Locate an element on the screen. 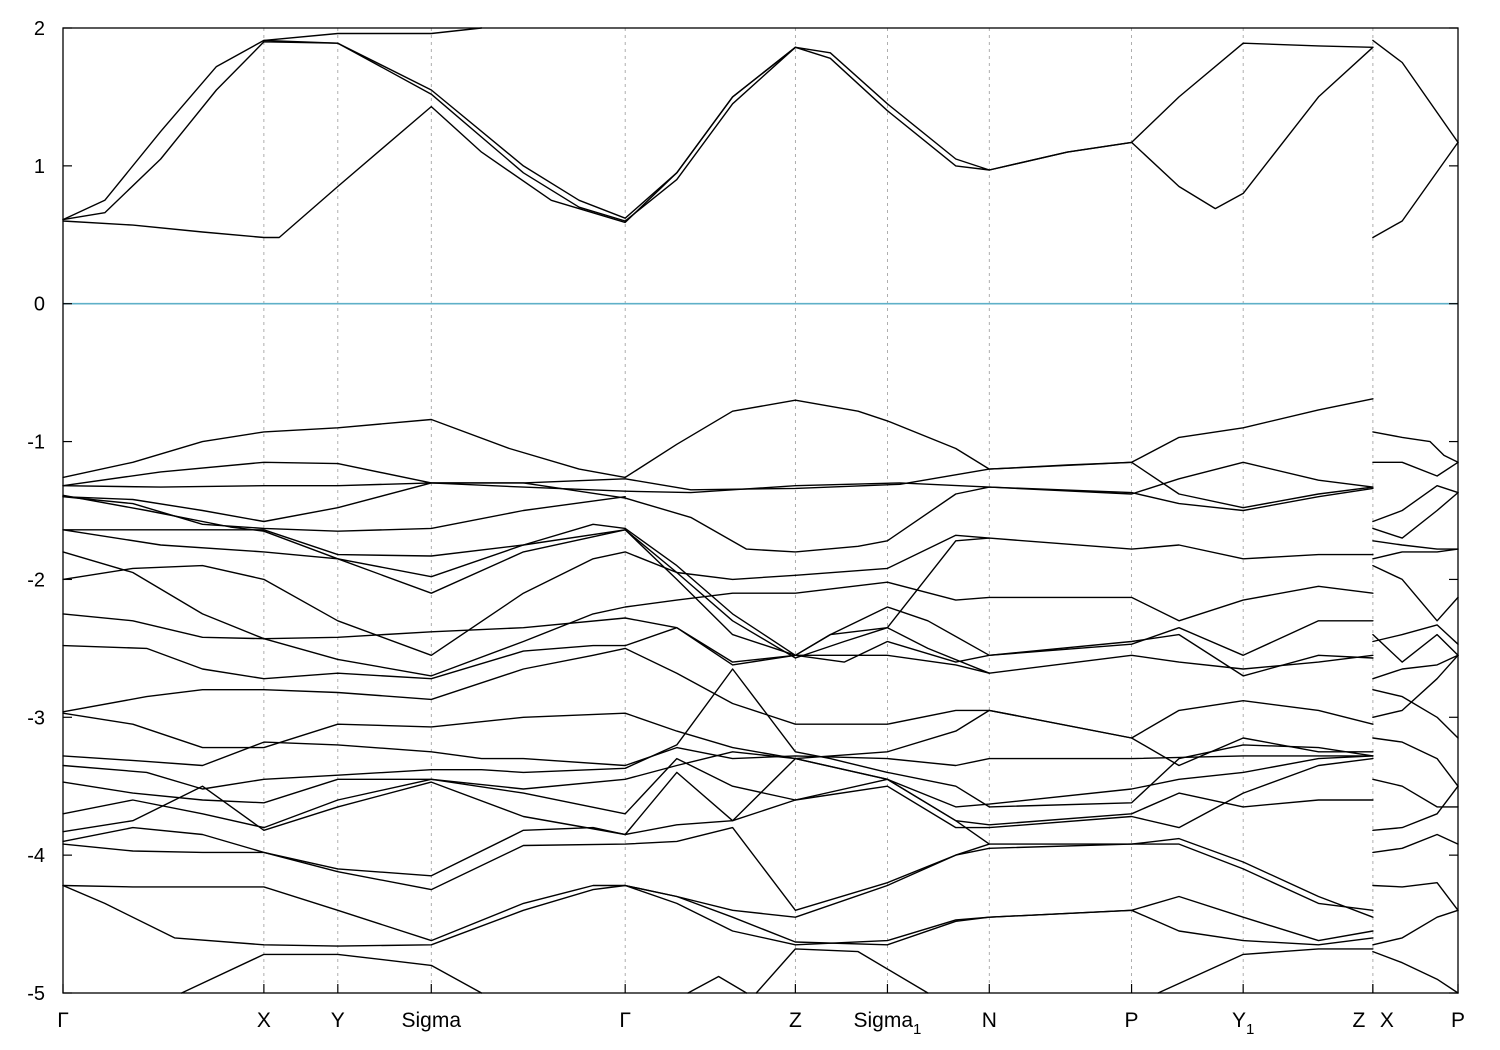 This screenshot has width=1500, height=1050. y-tick-label: 0 is located at coordinates (39, 305).